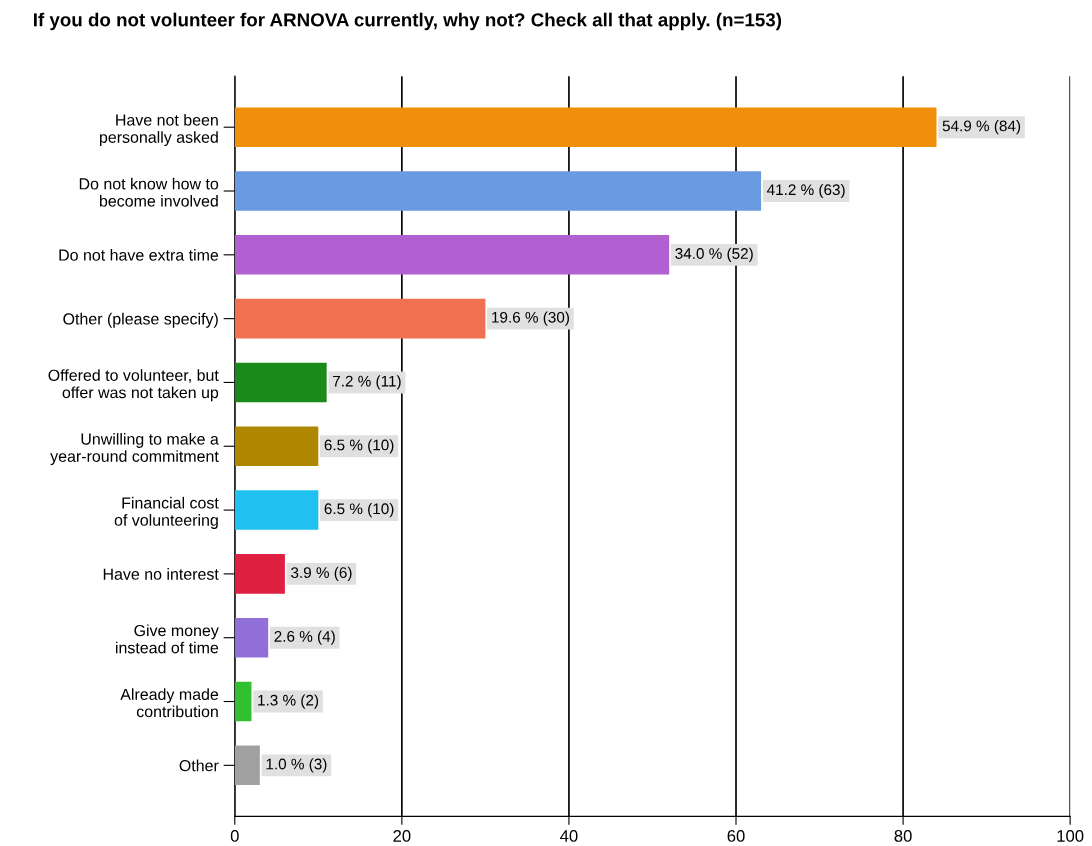 This screenshot has width=1092, height=846. What do you see at coordinates (569, 836) in the screenshot?
I see `x-tick-label: 40` at bounding box center [569, 836].